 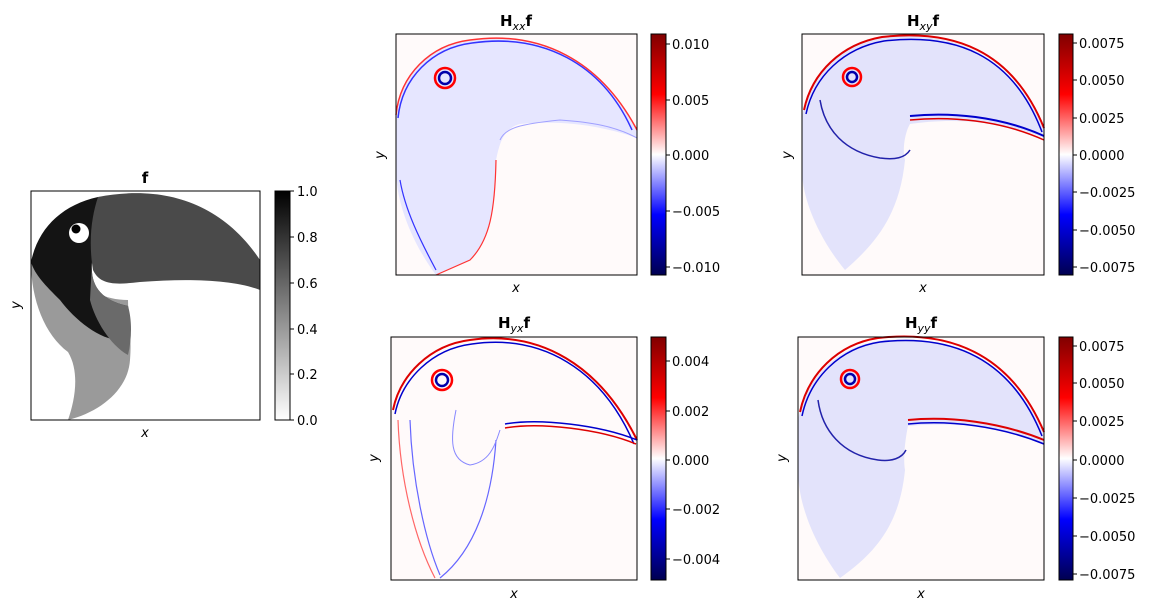 What do you see at coordinates (690, 45) in the screenshot?
I see `tick-label: 0.010` at bounding box center [690, 45].